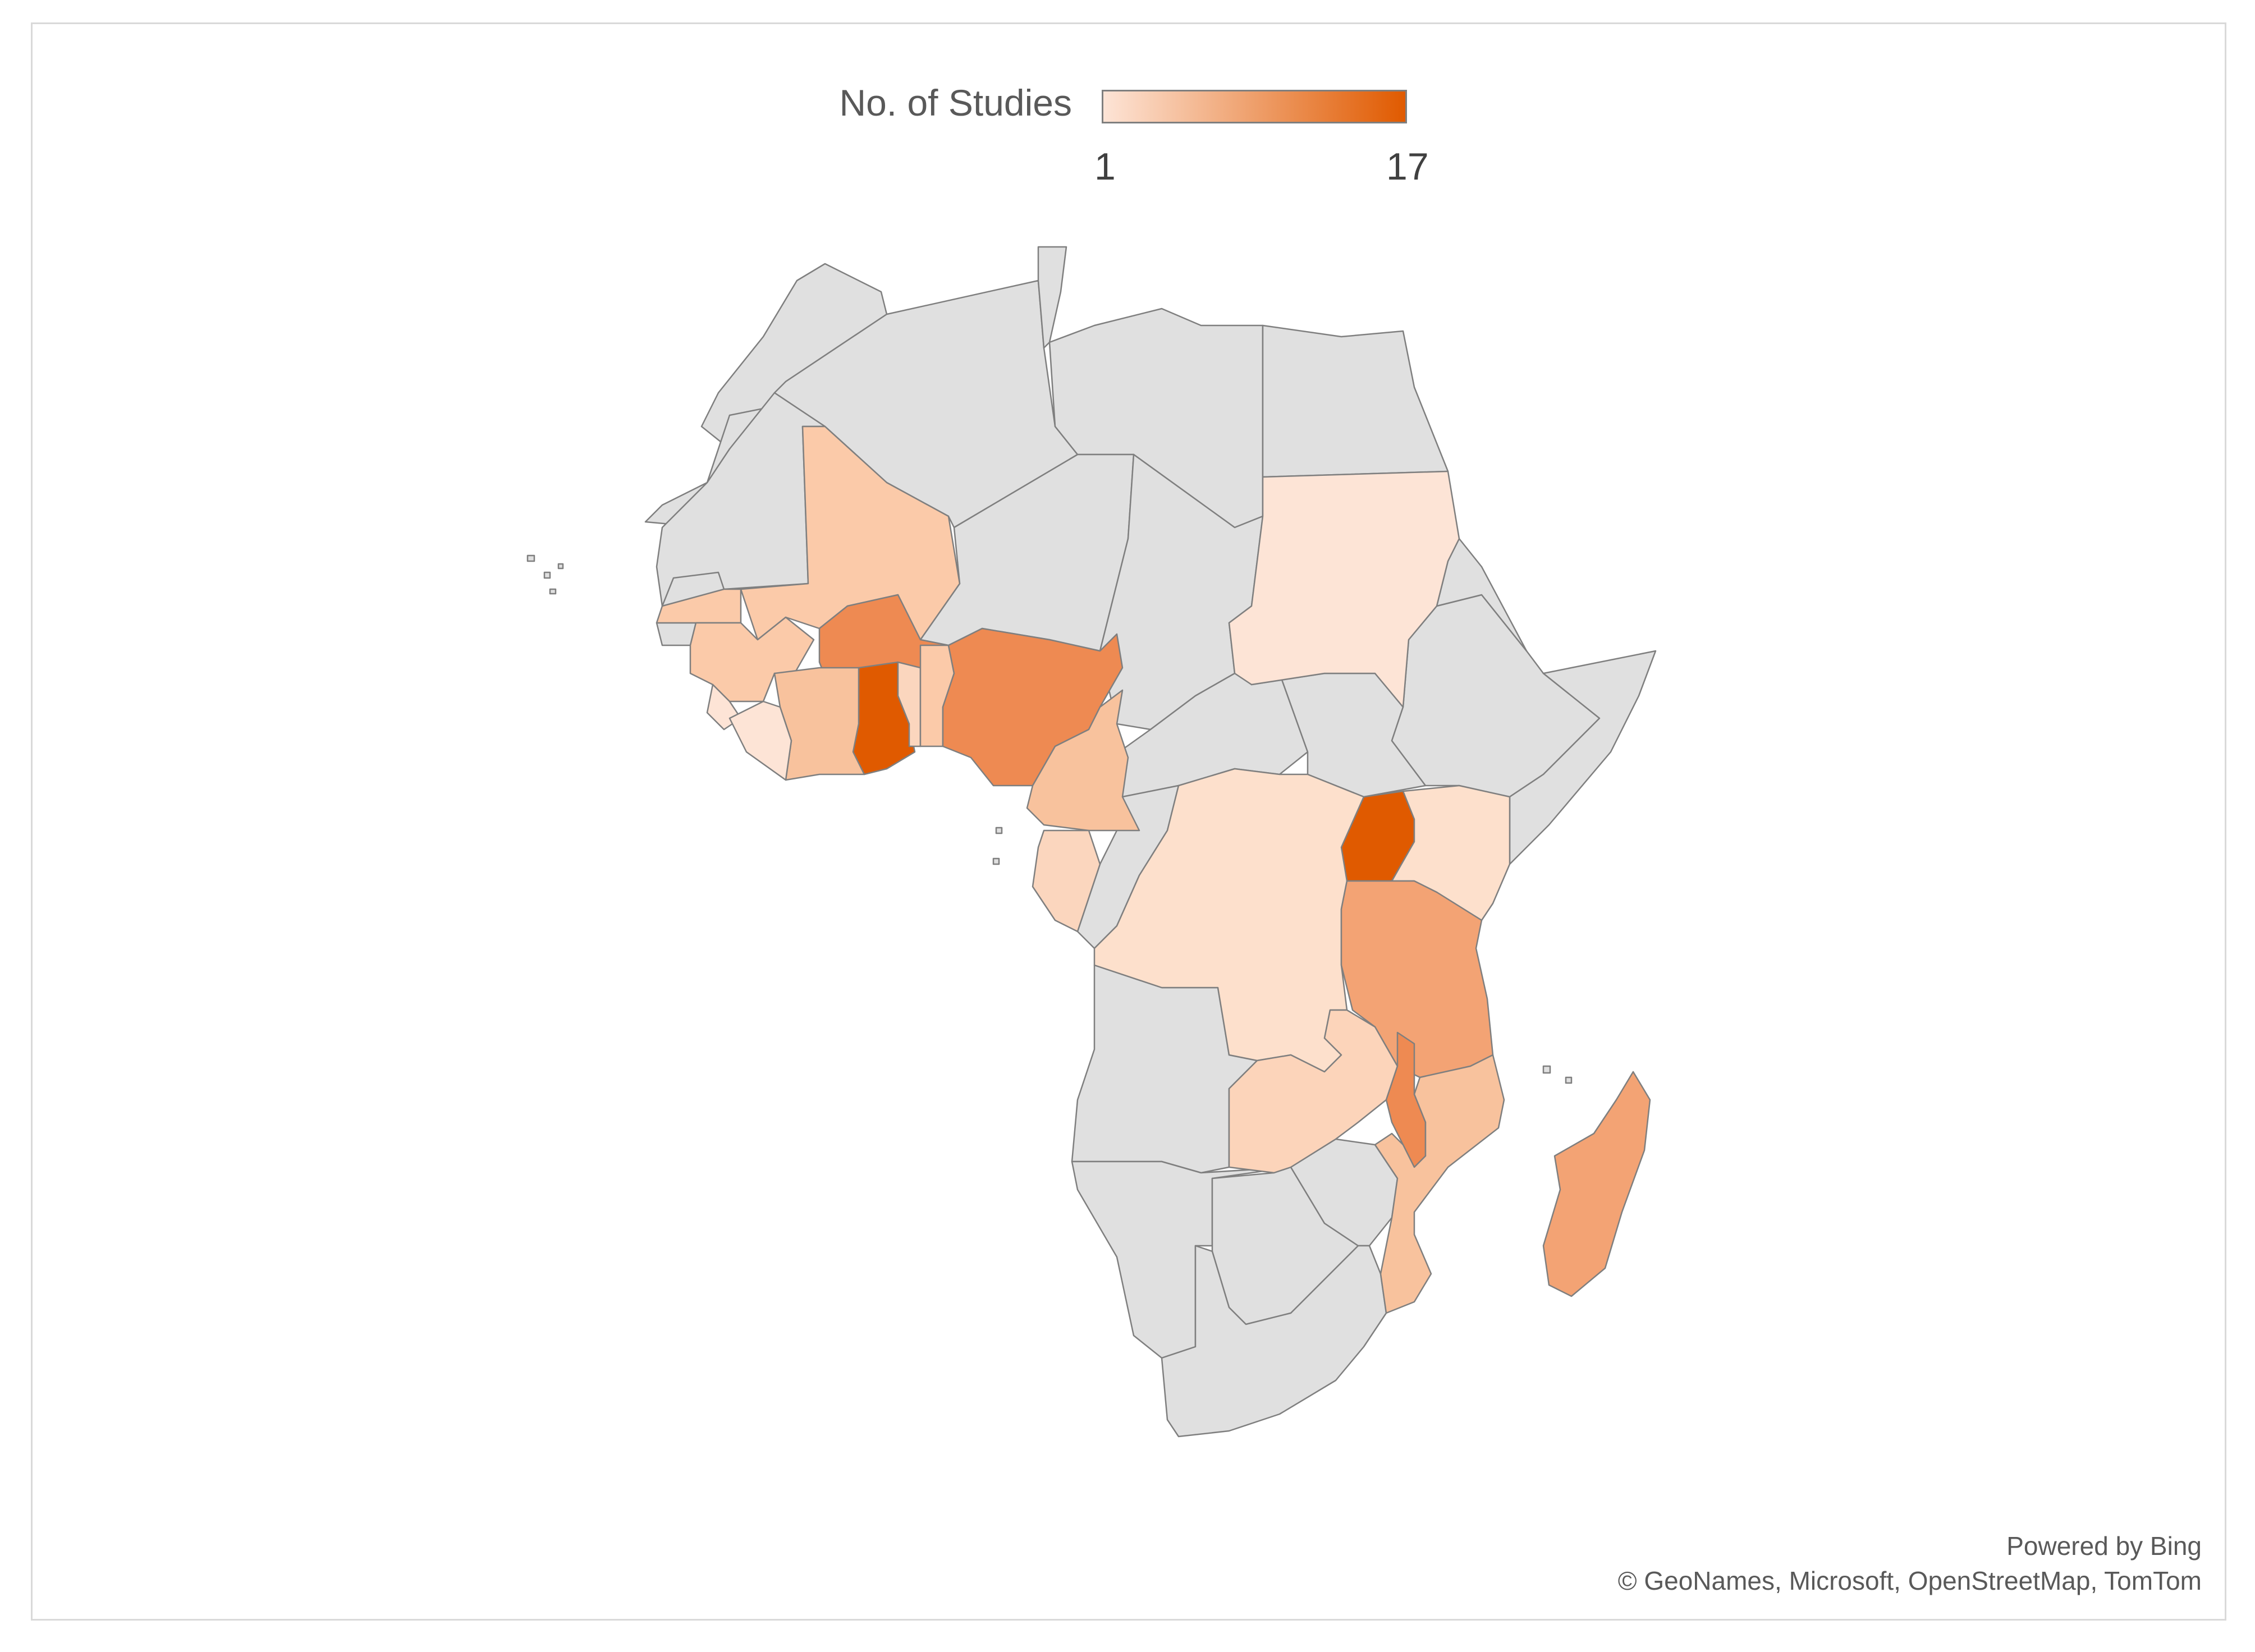  What do you see at coordinates (676, 634) in the screenshot?
I see `country-guinea-bissau` at bounding box center [676, 634].